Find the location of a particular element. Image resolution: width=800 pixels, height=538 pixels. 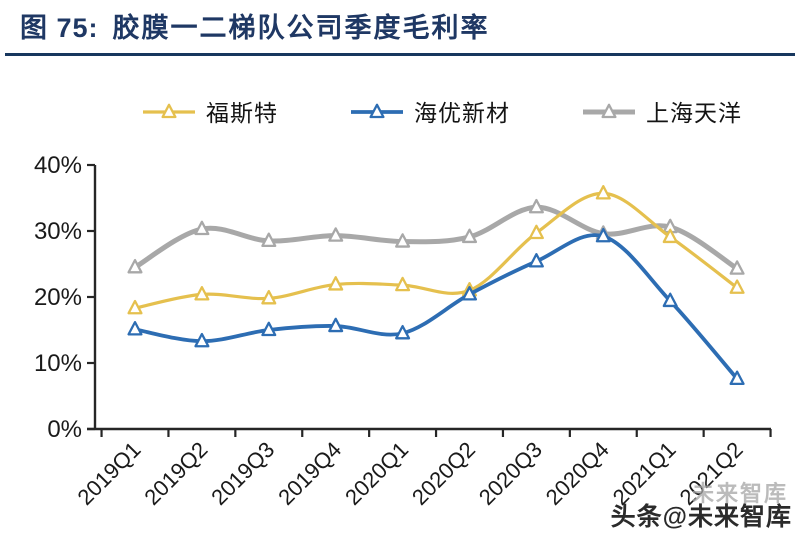

y-axis-tick-label: 10% is located at coordinates (58, 363).